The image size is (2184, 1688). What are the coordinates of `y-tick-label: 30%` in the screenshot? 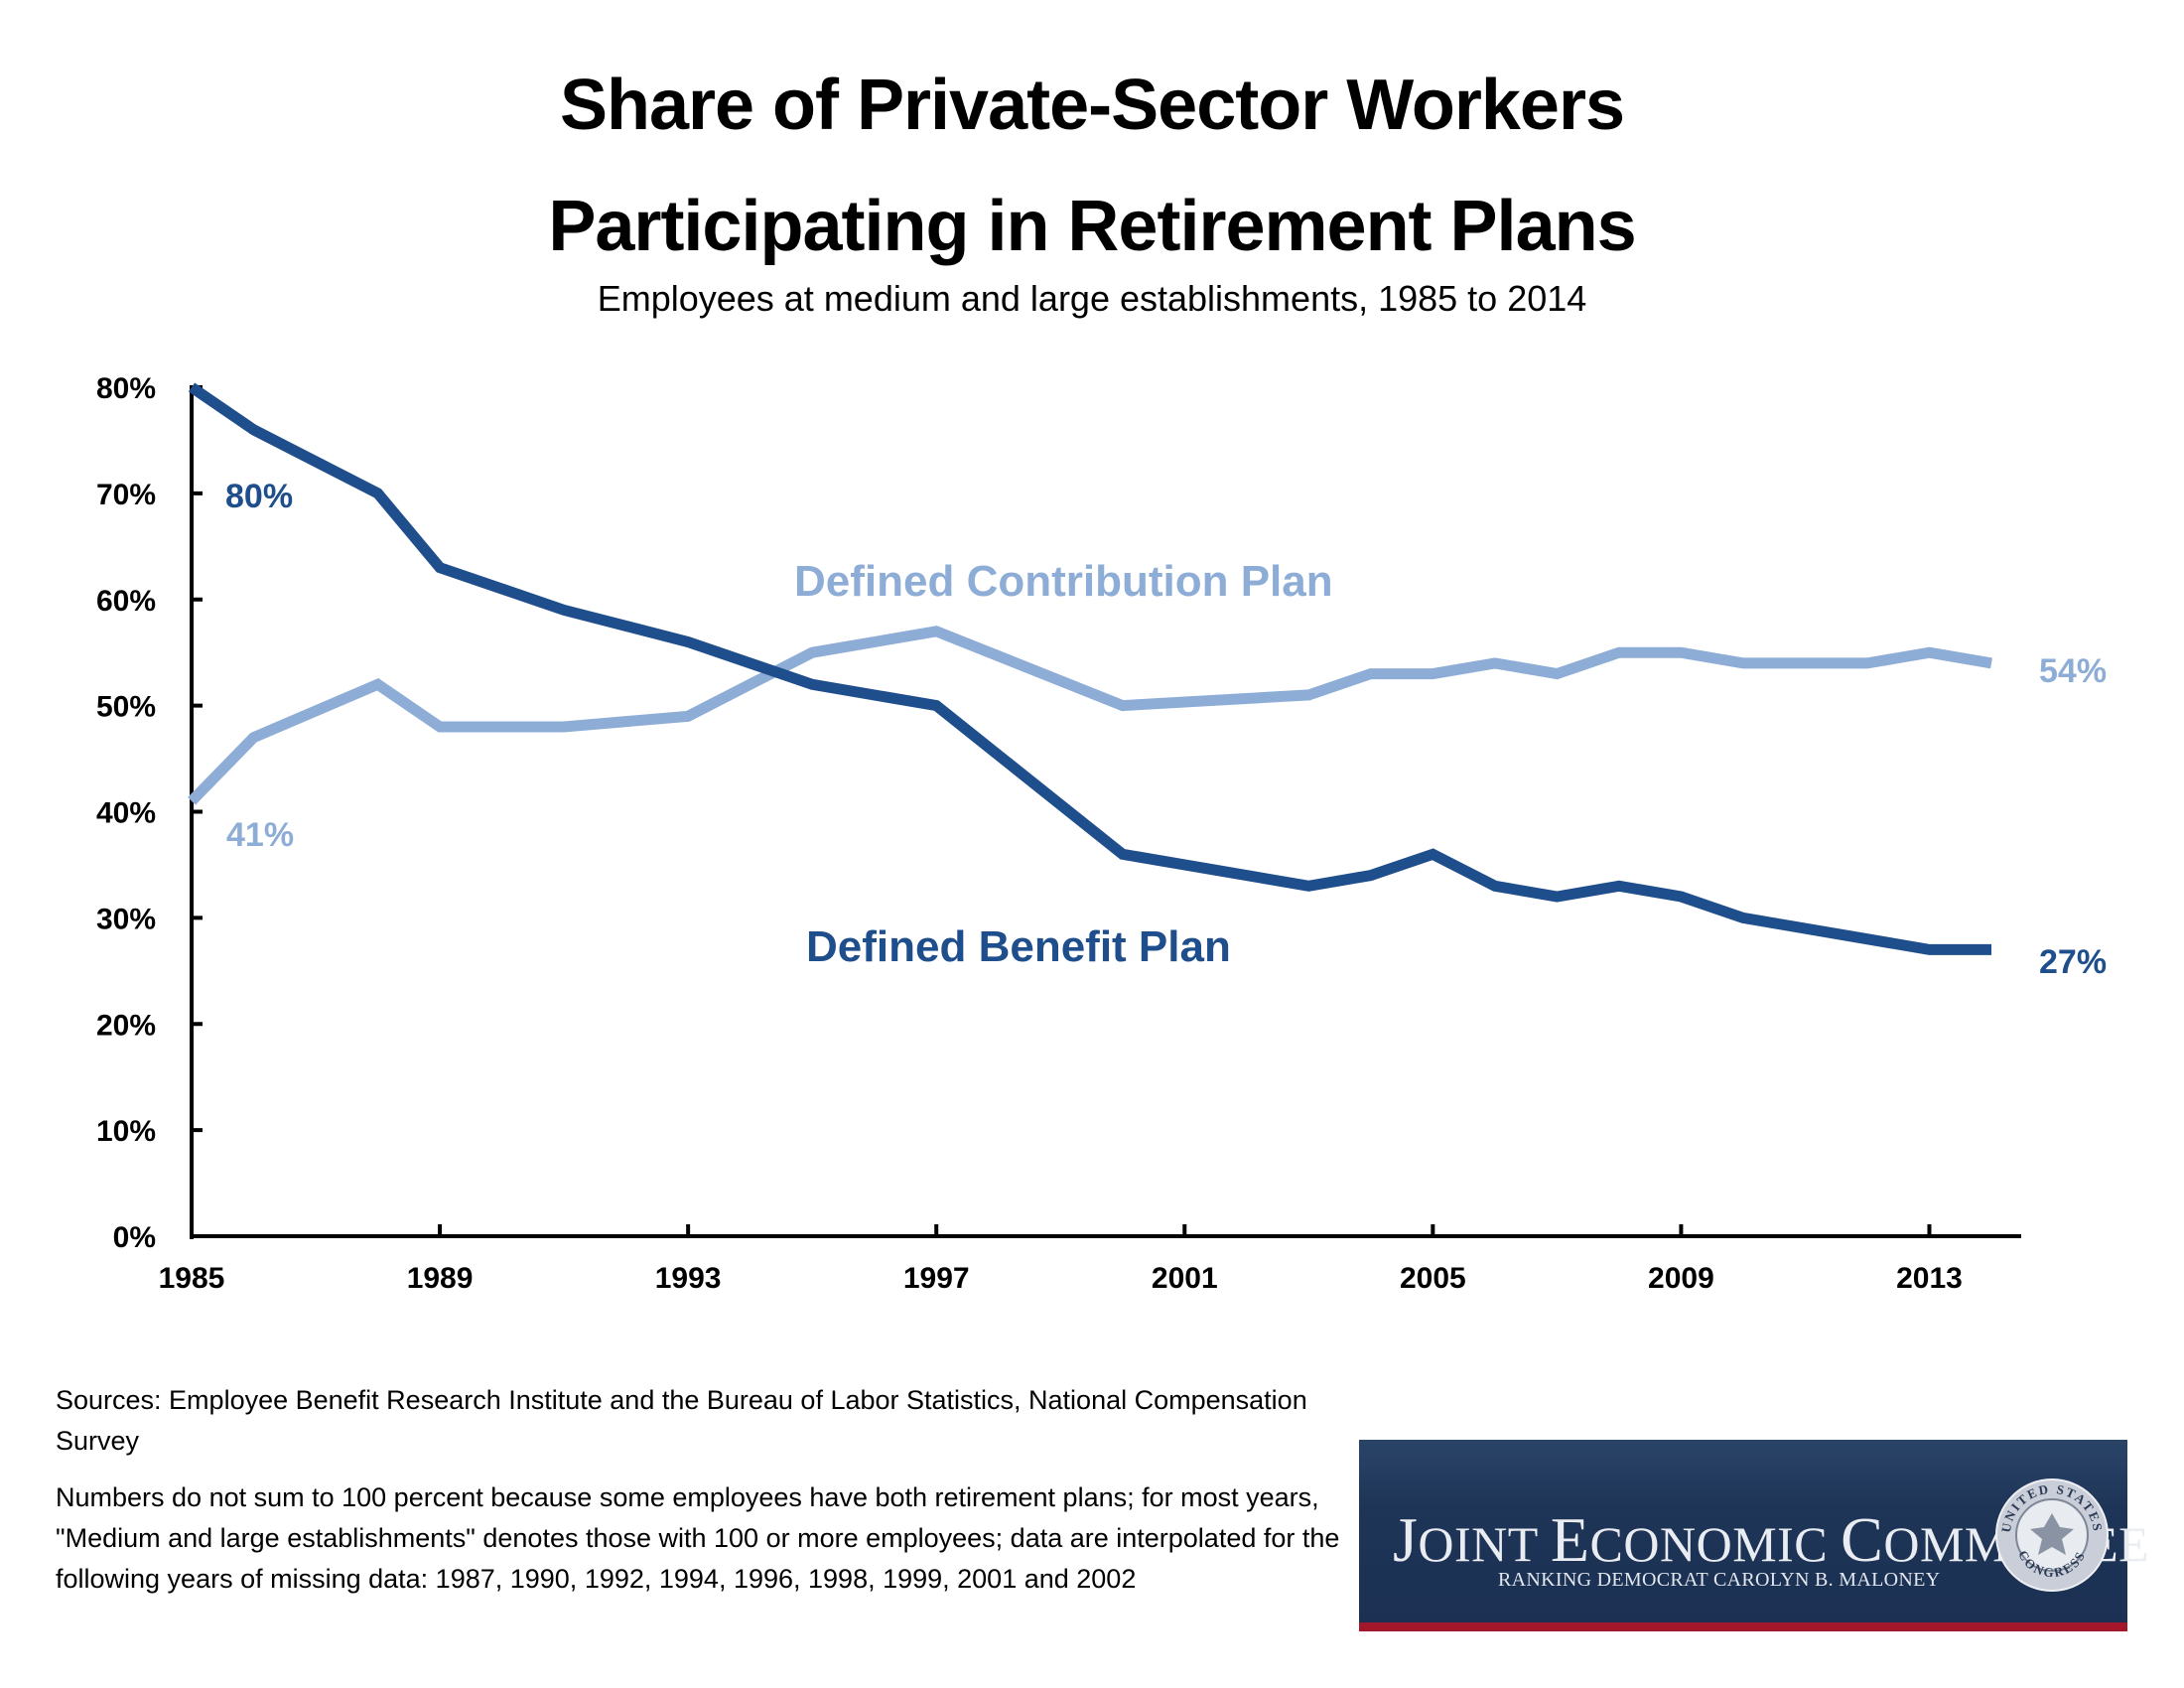 It's located at (126, 919).